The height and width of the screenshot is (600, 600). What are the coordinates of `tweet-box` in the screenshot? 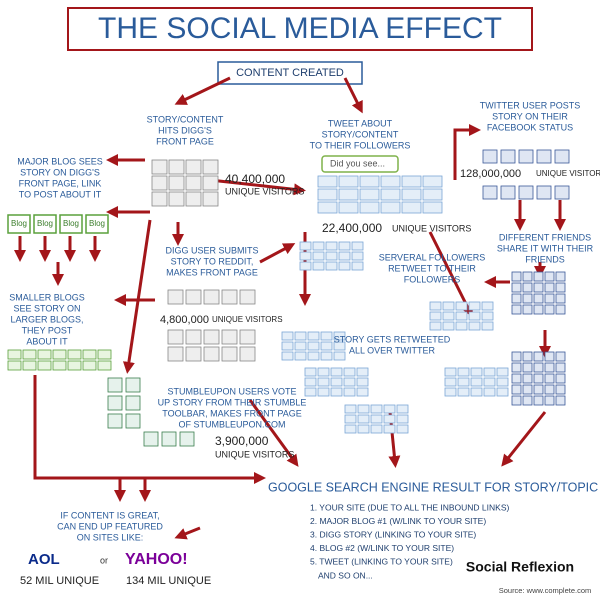 It's located at (360, 164).